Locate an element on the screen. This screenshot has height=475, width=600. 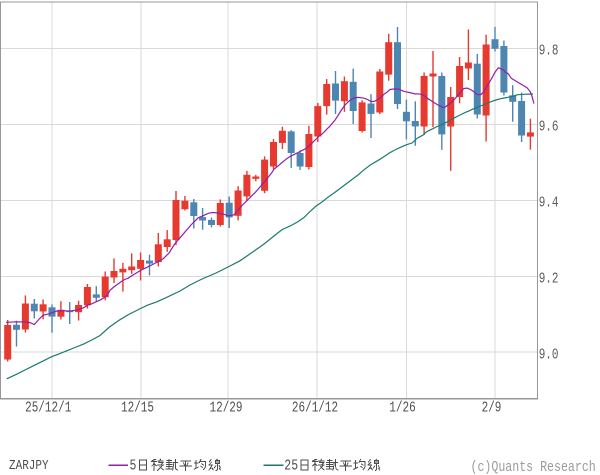
svg-text: 25/12/1 is located at coordinates (48, 407).